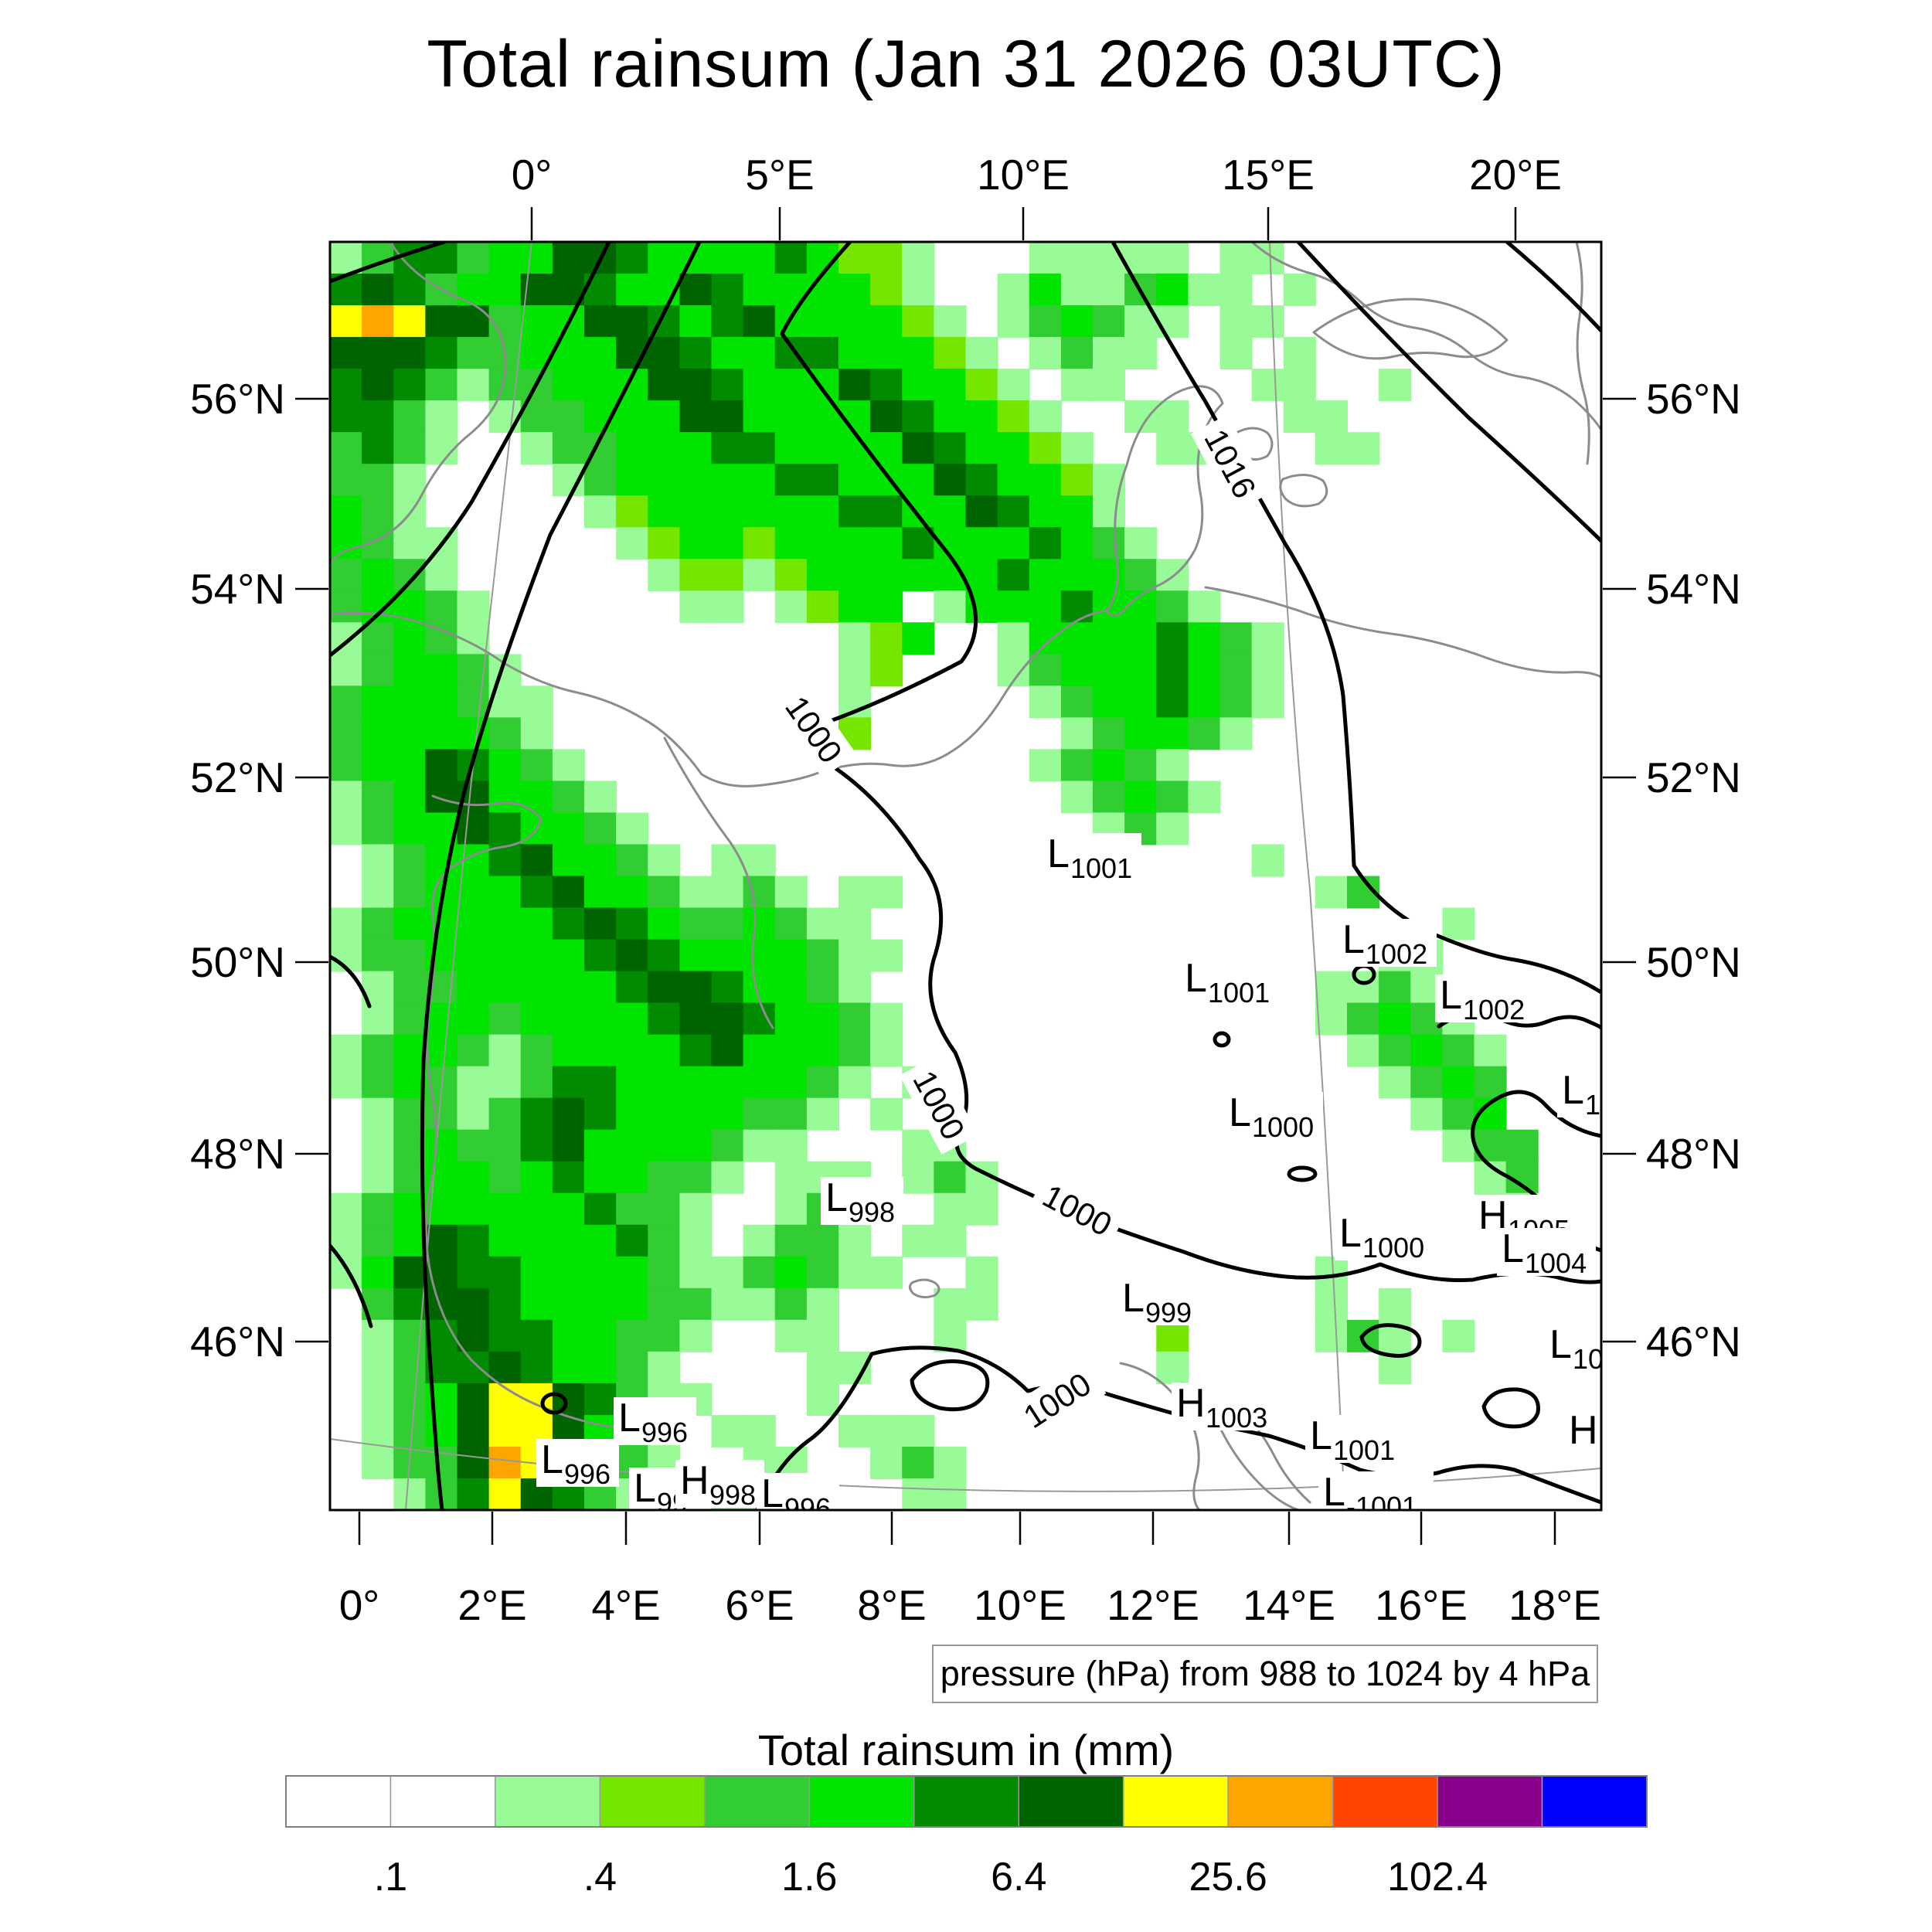 The height and width of the screenshot is (1932, 1932). I want to click on right-tick-label: 52°N, so click(1694, 777).